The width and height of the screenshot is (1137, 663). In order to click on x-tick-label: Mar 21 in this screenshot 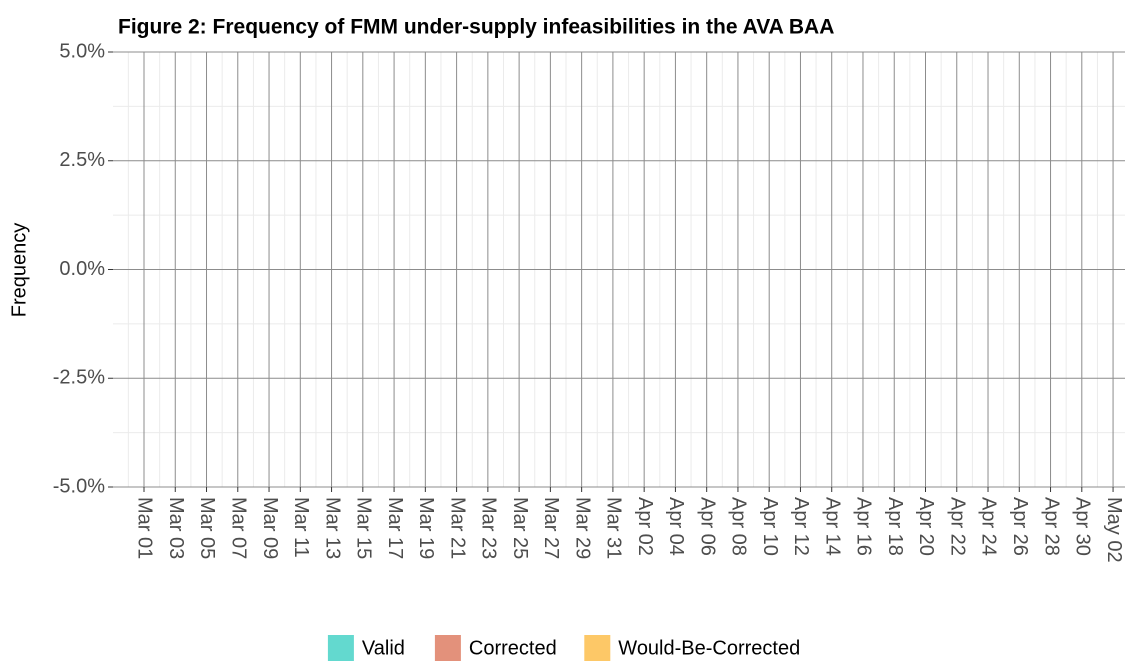, I will do `click(457, 528)`.